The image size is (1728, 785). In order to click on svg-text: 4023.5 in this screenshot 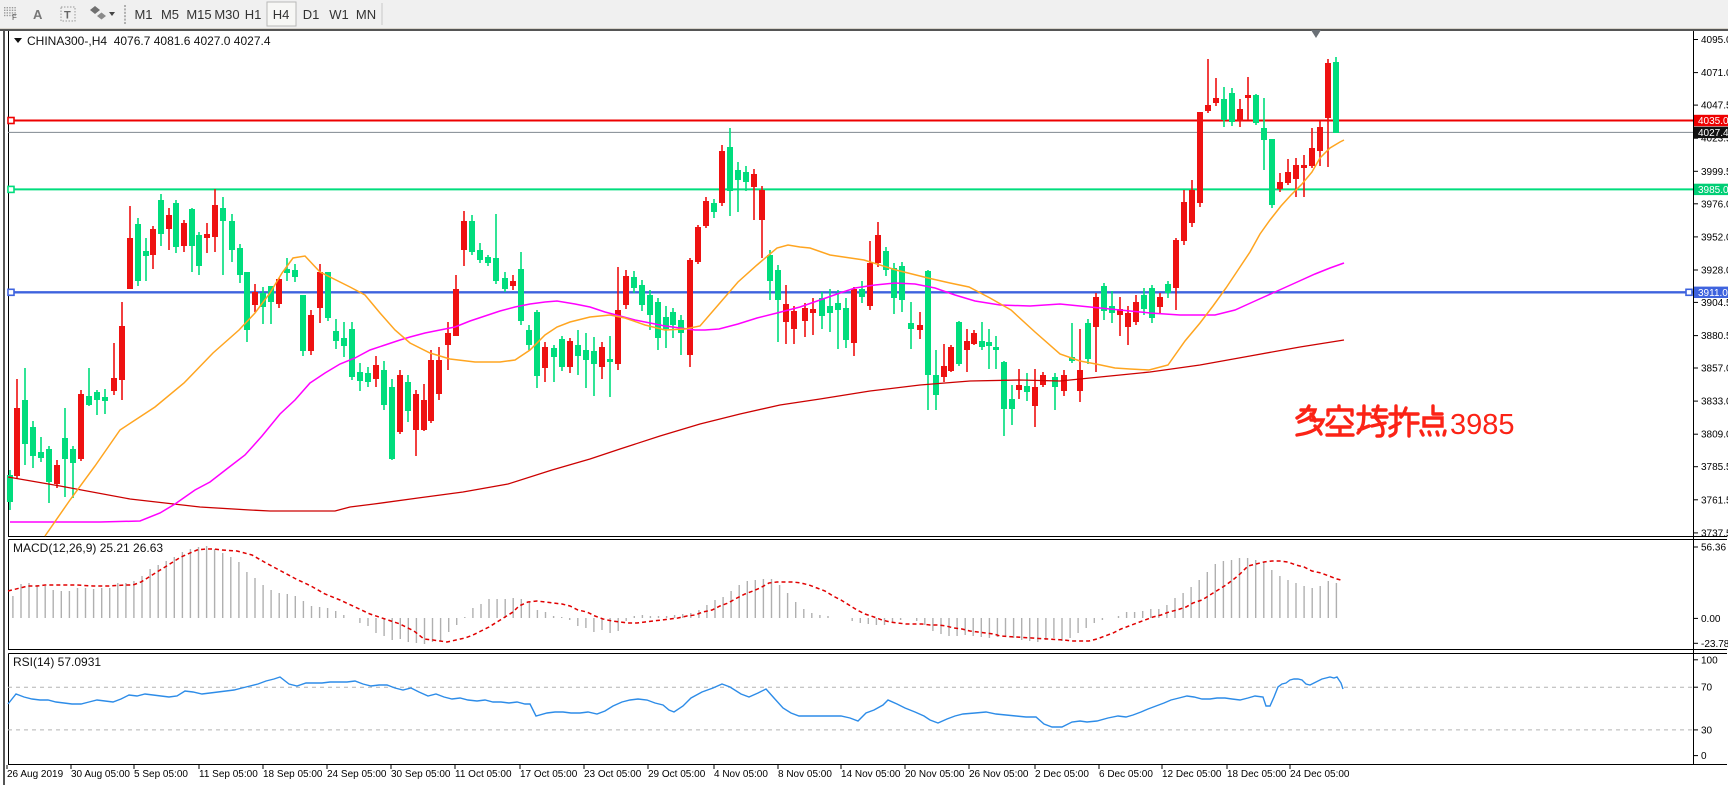, I will do `click(1714, 139)`.